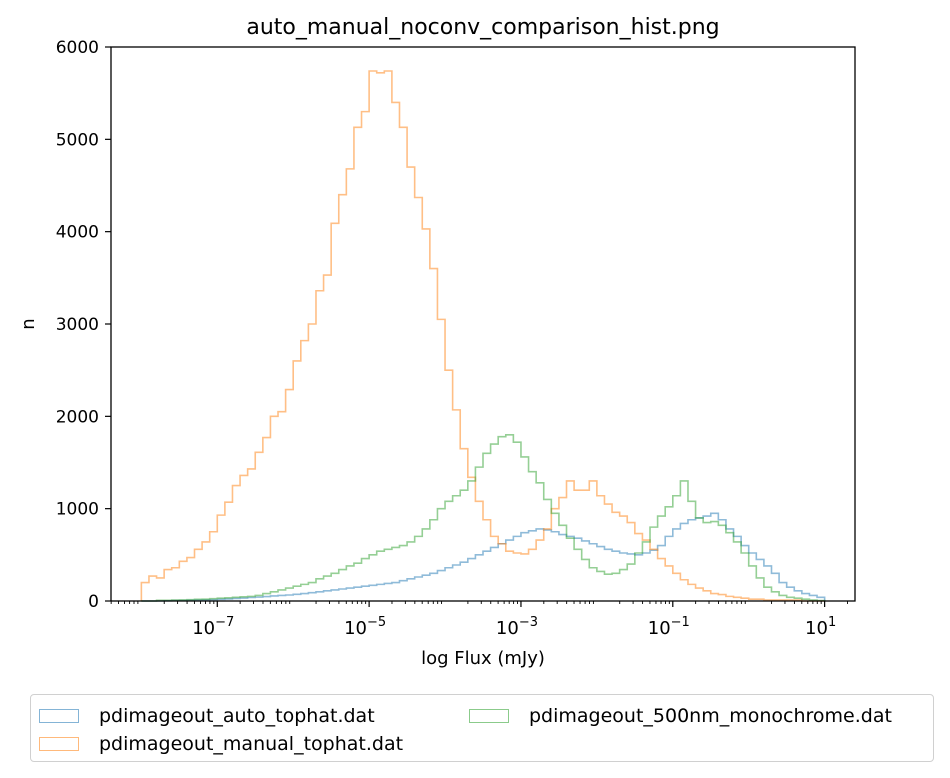 The image size is (950, 778). Describe the element at coordinates (251, 744) in the screenshot. I see `legend-label-manual-tophat: pdimageout_manual_tophat.dat` at that location.